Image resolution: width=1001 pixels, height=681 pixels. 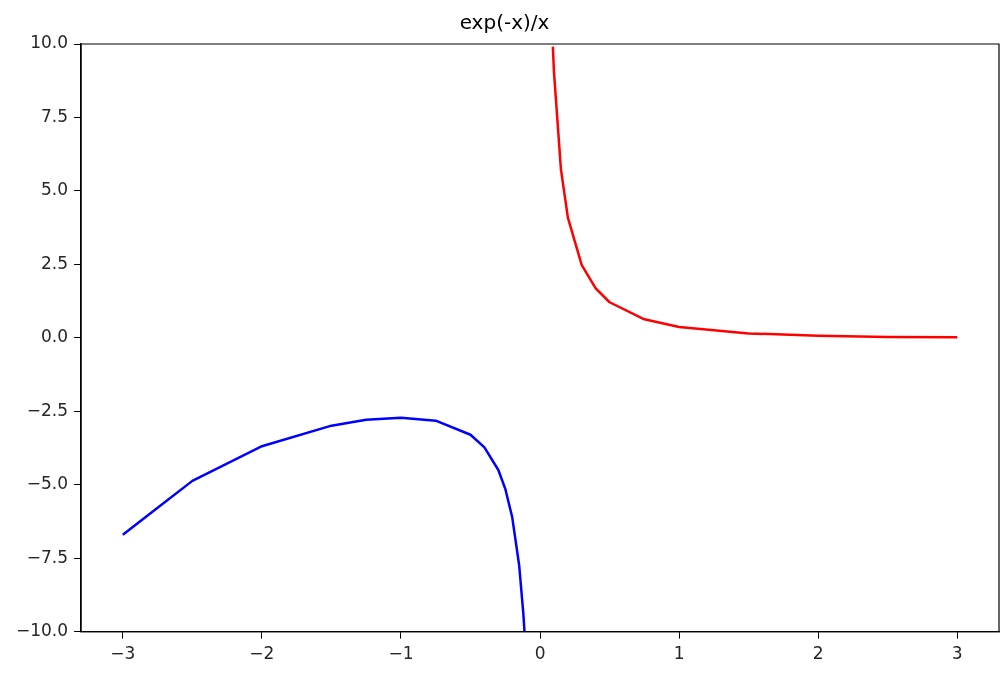 What do you see at coordinates (42, 630) in the screenshot?
I see `y-tick-label: −10.0` at bounding box center [42, 630].